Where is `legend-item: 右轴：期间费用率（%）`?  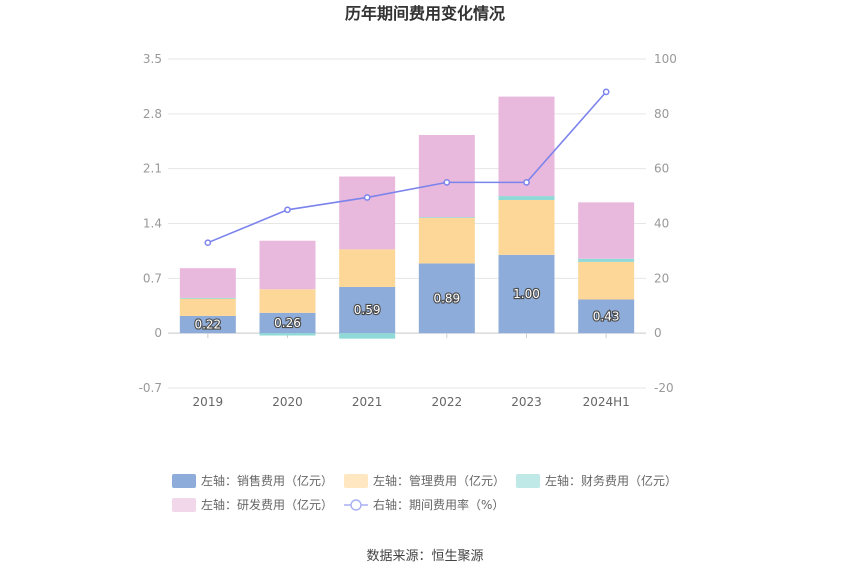 legend-item: 右轴：期间费用率（%） is located at coordinates (424, 504).